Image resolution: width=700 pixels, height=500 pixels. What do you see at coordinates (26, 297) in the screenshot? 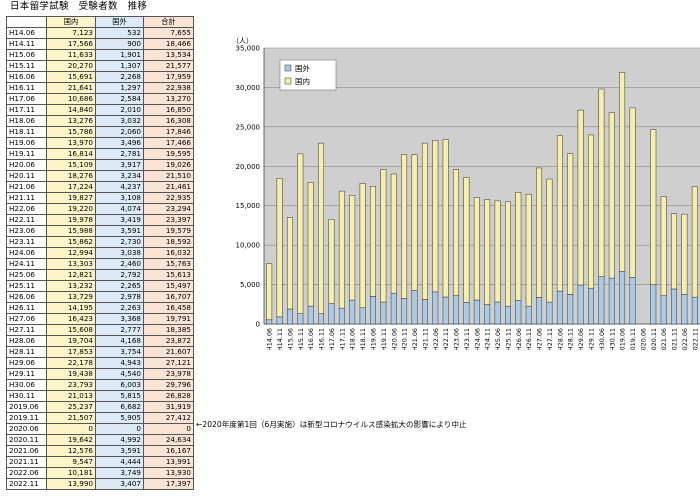
I see `cell-session: H26.06` at bounding box center [26, 297].